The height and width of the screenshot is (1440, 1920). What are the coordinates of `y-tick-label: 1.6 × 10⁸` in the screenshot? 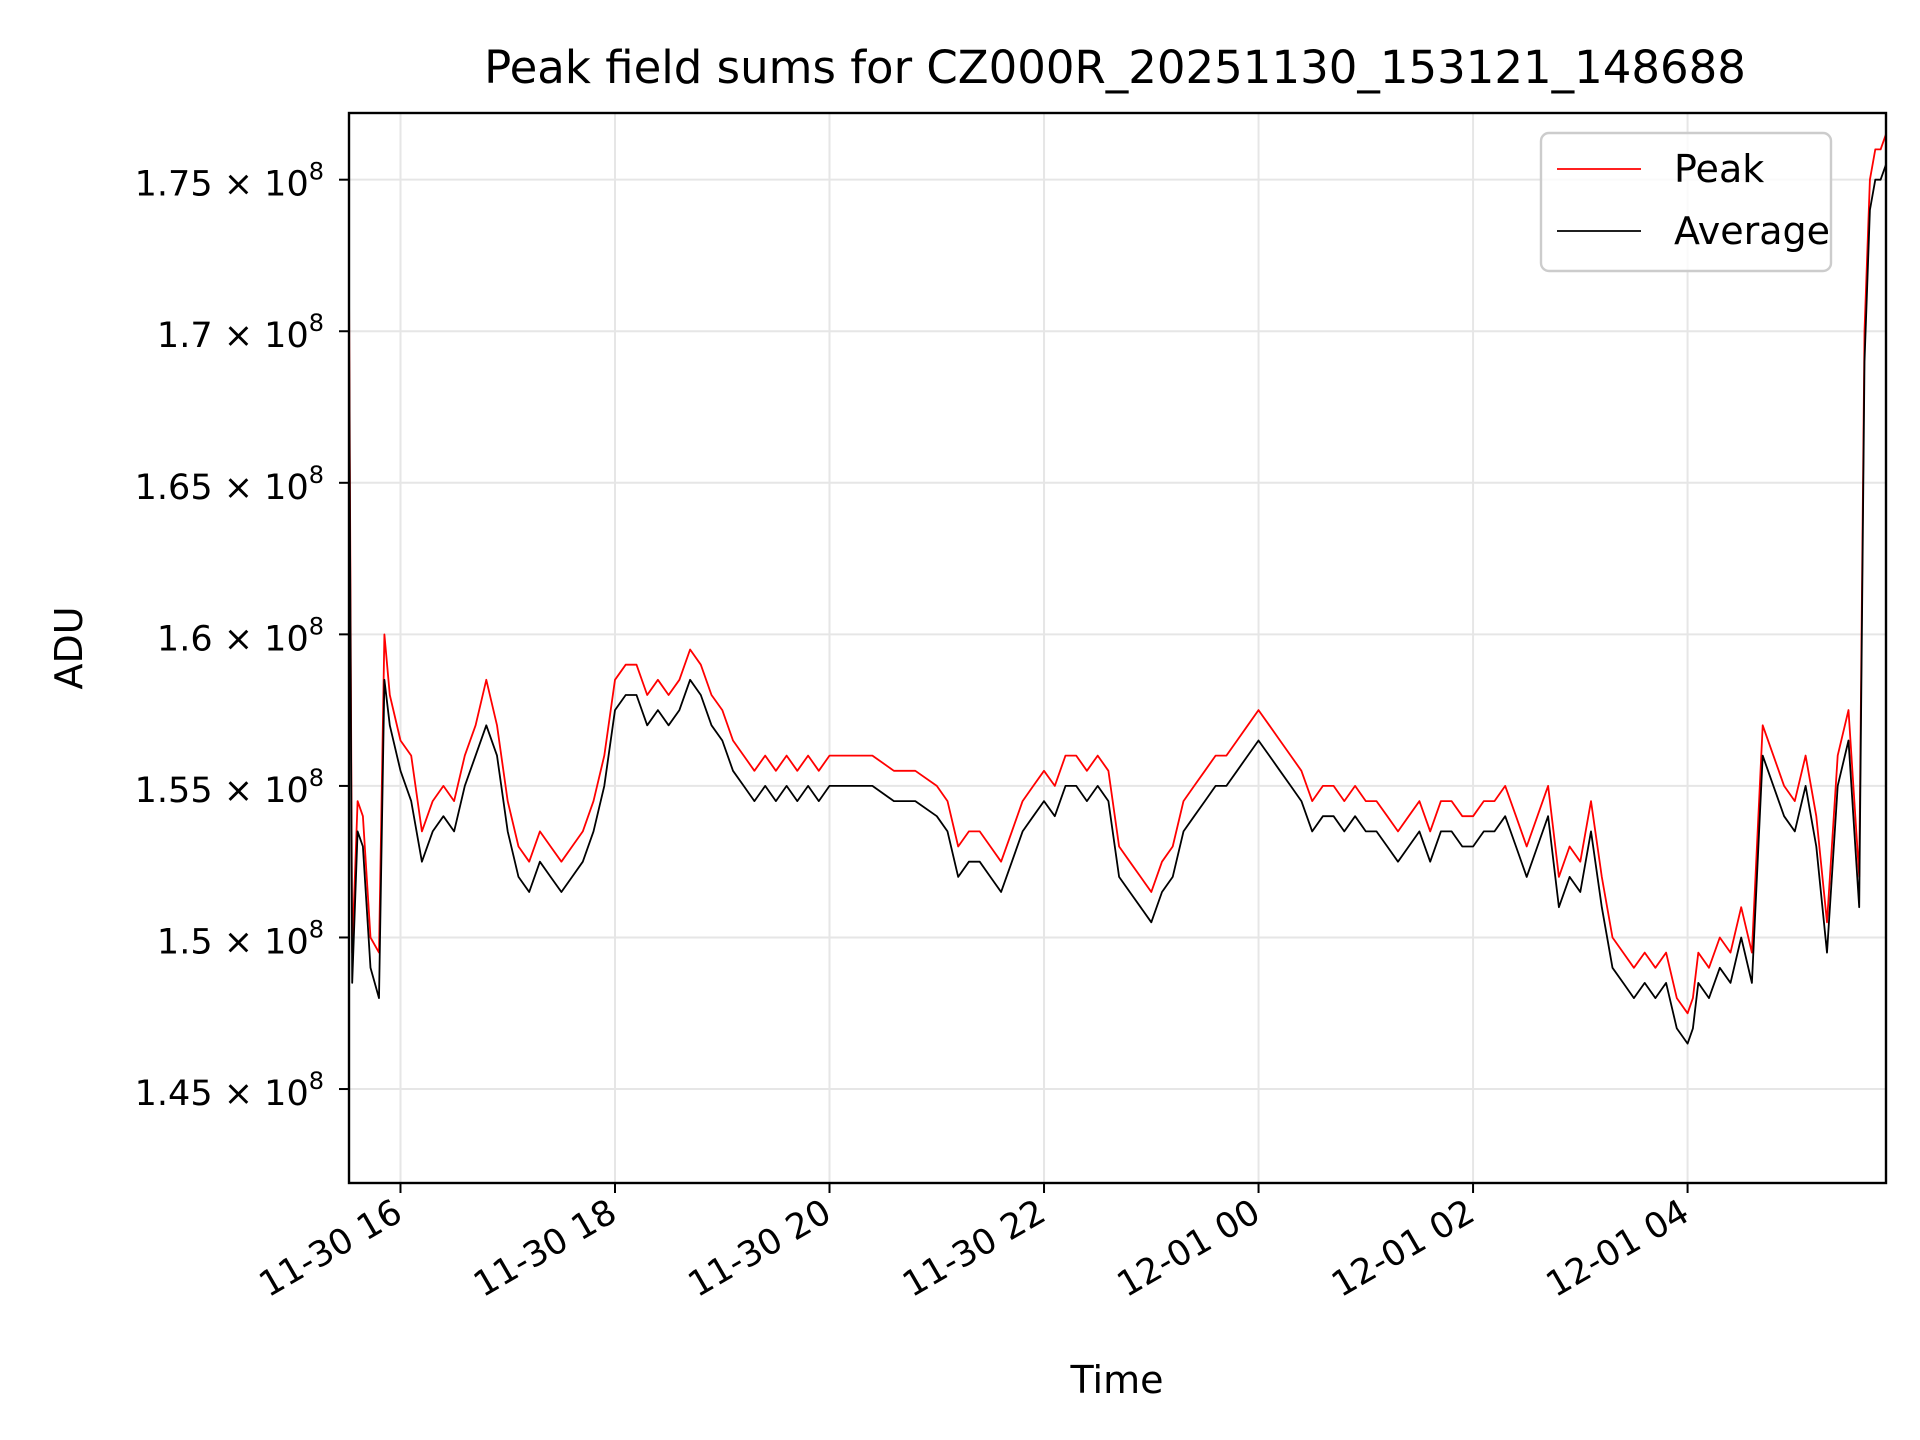 It's located at (240, 635).